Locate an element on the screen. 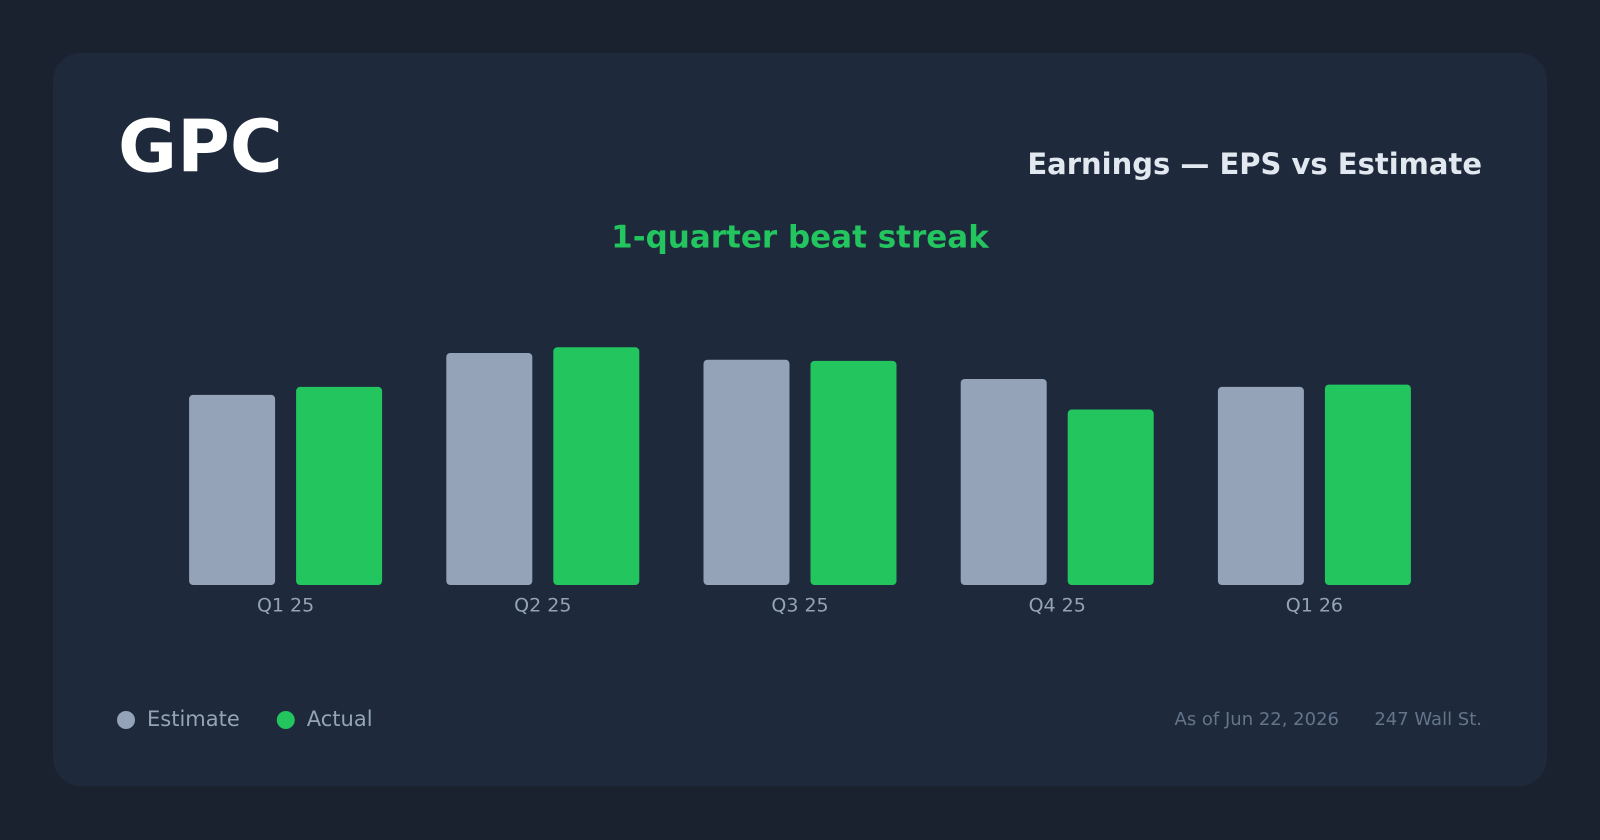 This screenshot has width=1600, height=840. legend-label: Estimate is located at coordinates (193, 719).